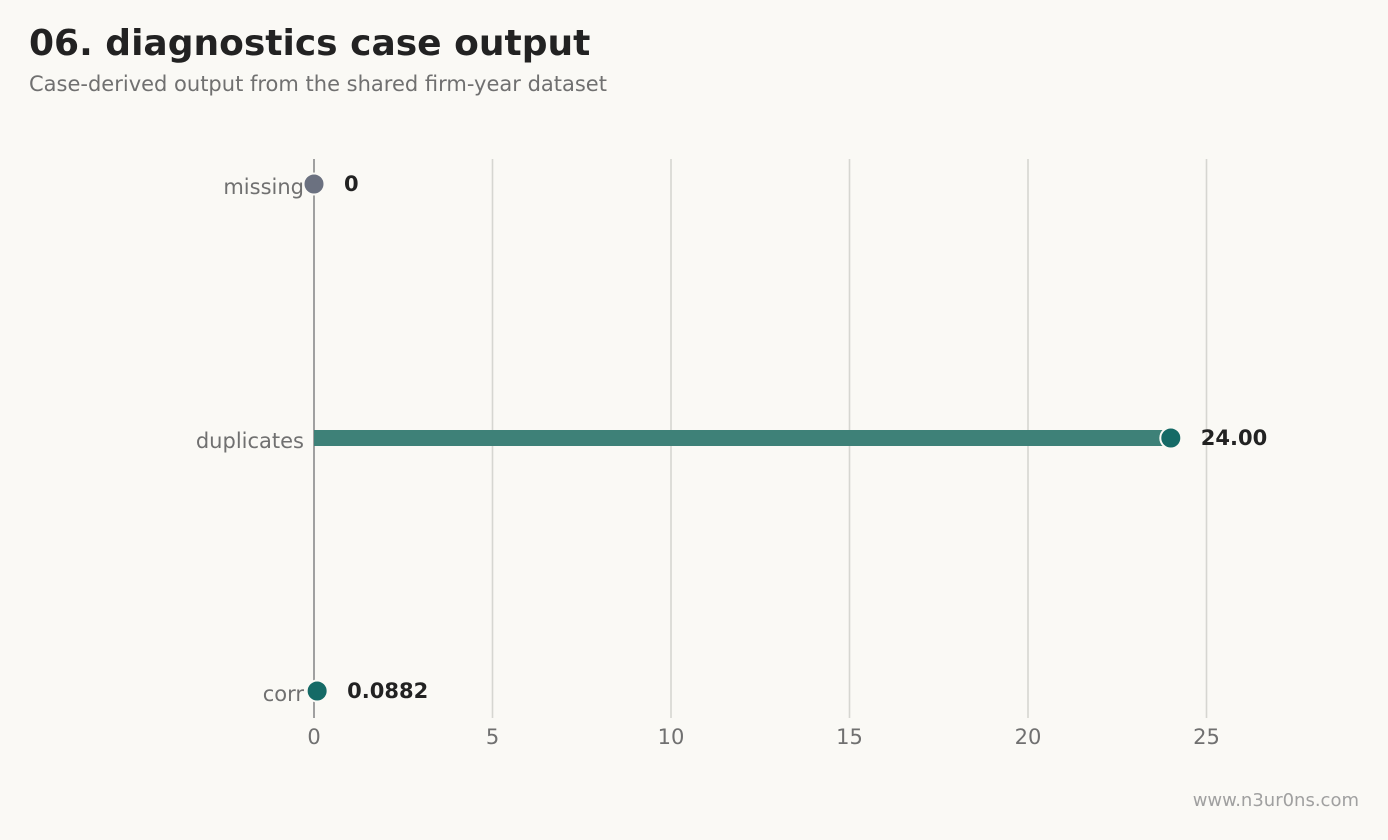 The image size is (1388, 840). What do you see at coordinates (671, 737) in the screenshot?
I see `x-tick-label: 10` at bounding box center [671, 737].